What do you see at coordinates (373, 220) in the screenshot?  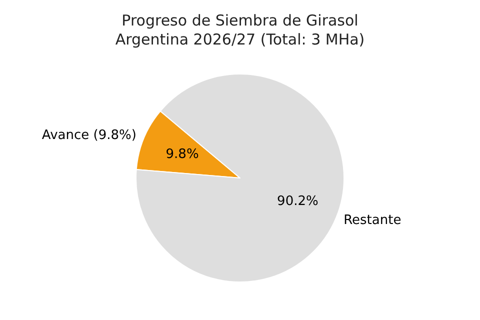 I see `slice-label: Restante` at bounding box center [373, 220].